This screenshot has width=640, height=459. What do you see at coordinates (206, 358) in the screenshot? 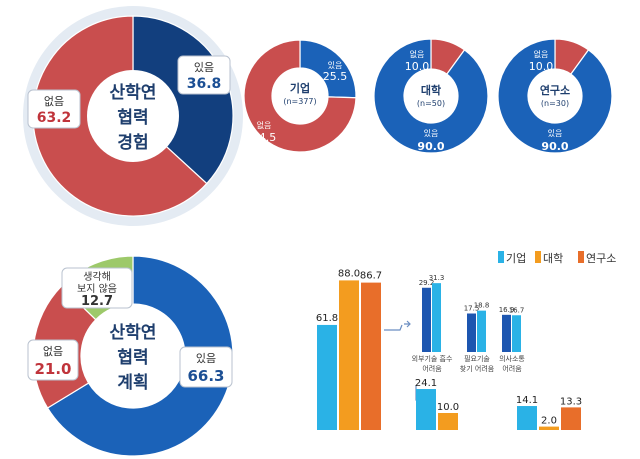
I see `donut5-slice-label: 있음` at bounding box center [206, 358].